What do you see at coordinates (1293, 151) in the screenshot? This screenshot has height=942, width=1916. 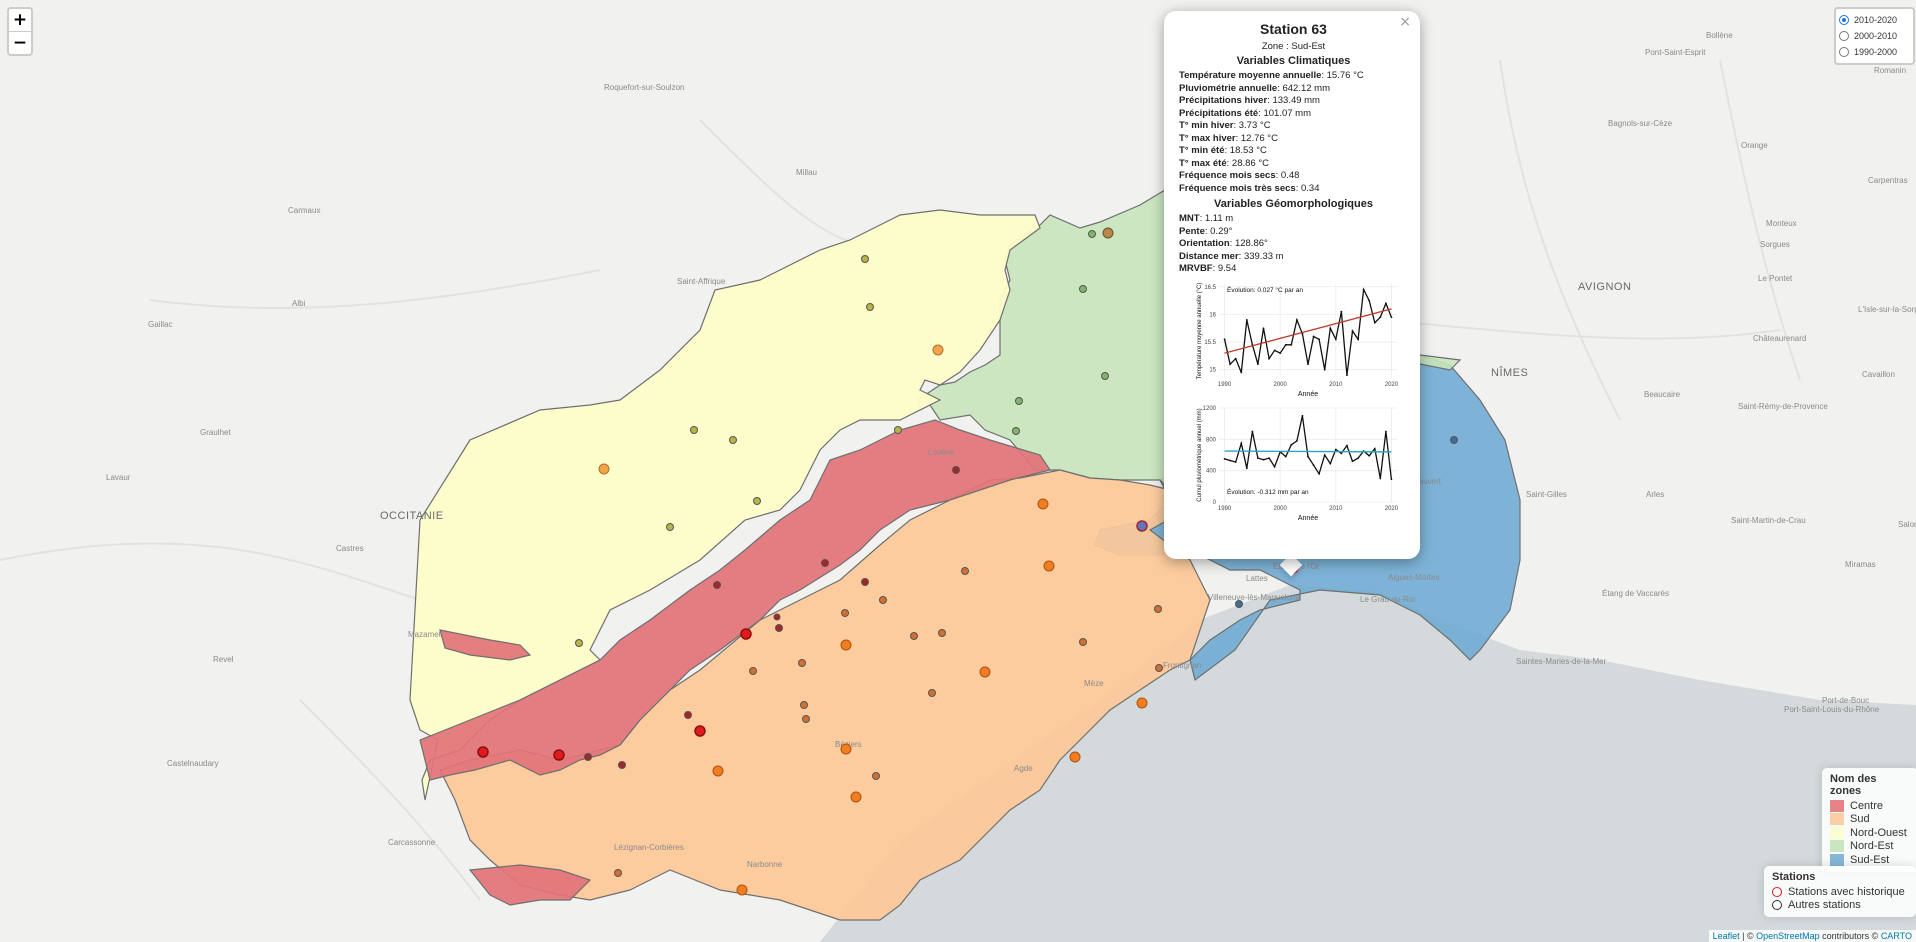 I see `variable-row: T° min été: 18.53 °C` at bounding box center [1293, 151].